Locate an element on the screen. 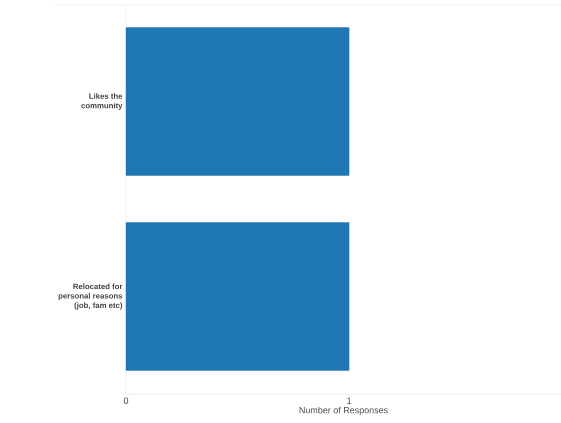  x-tick-label: 0 is located at coordinates (126, 401).